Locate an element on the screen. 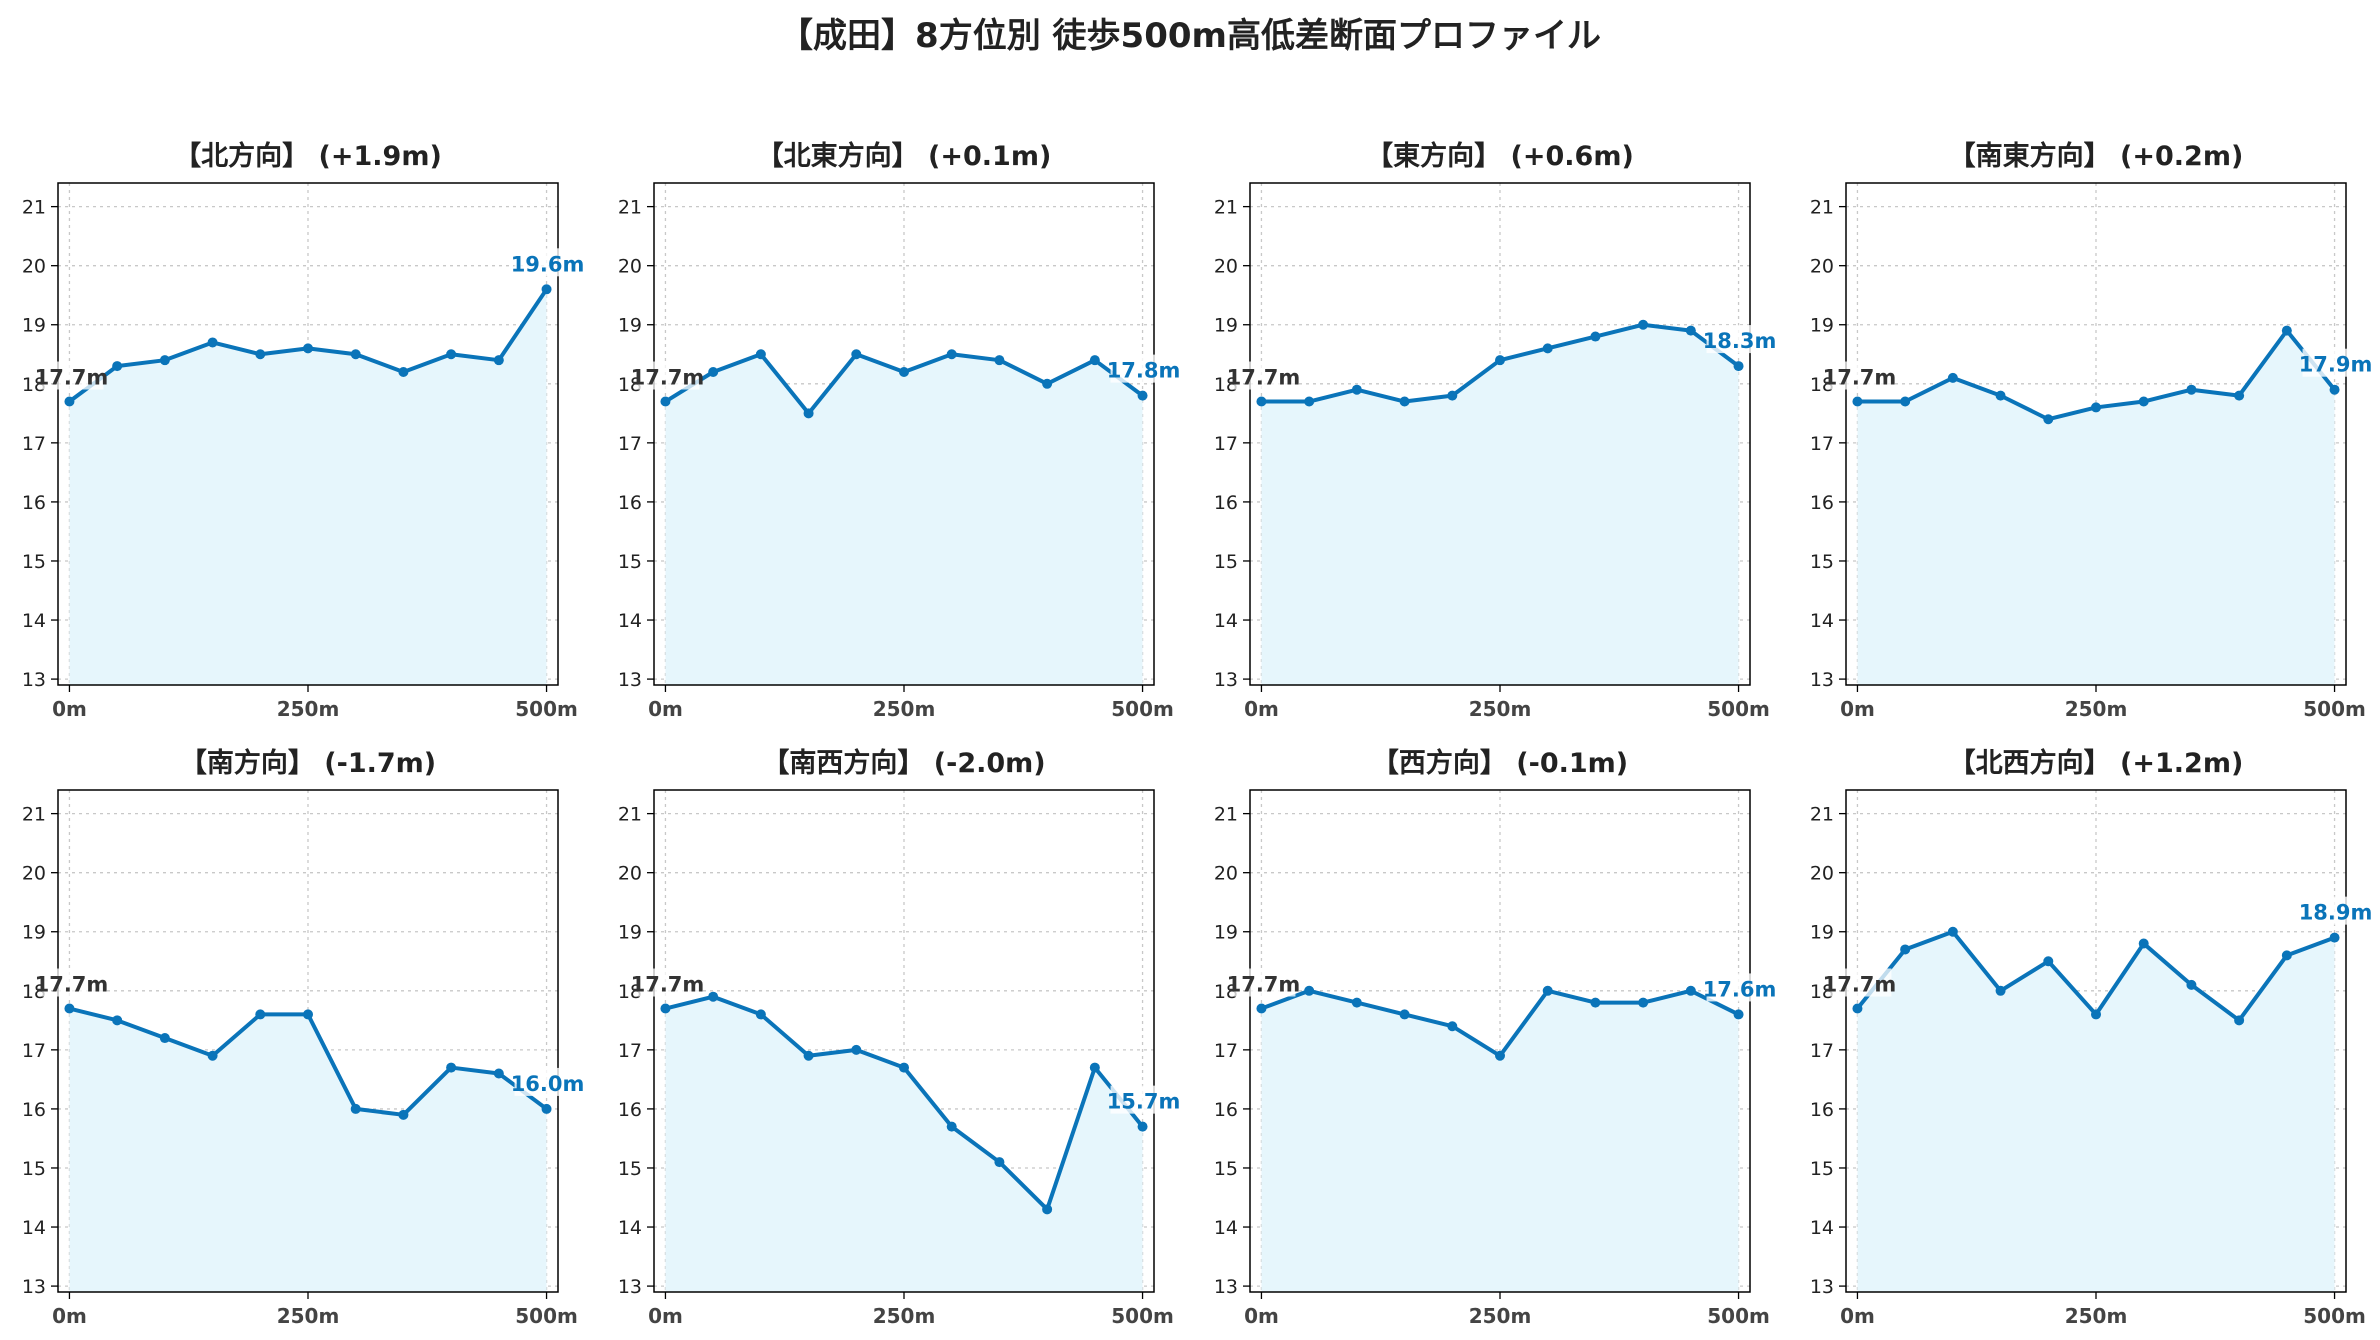  subplot-title: 【南西方向】 (-2.0m) is located at coordinates (903, 763).